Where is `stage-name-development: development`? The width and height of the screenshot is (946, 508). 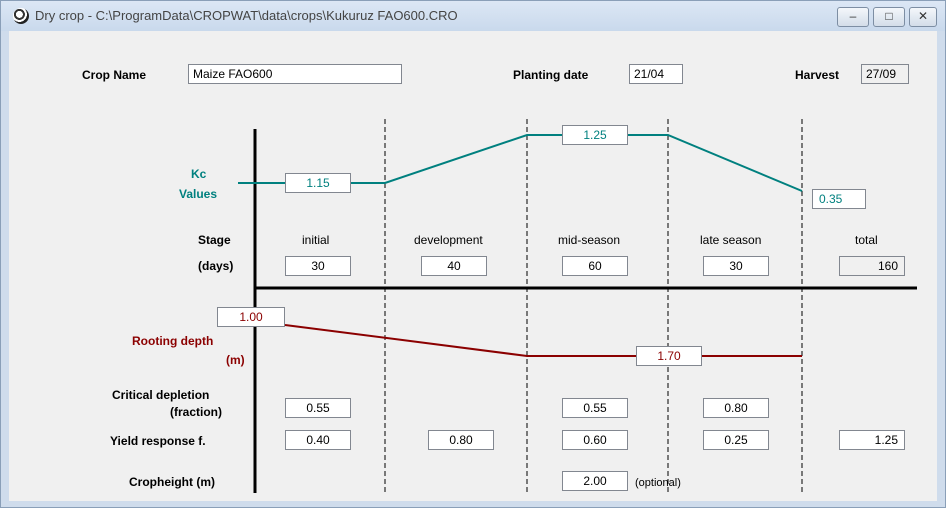
stage-name-development: development is located at coordinates (448, 240).